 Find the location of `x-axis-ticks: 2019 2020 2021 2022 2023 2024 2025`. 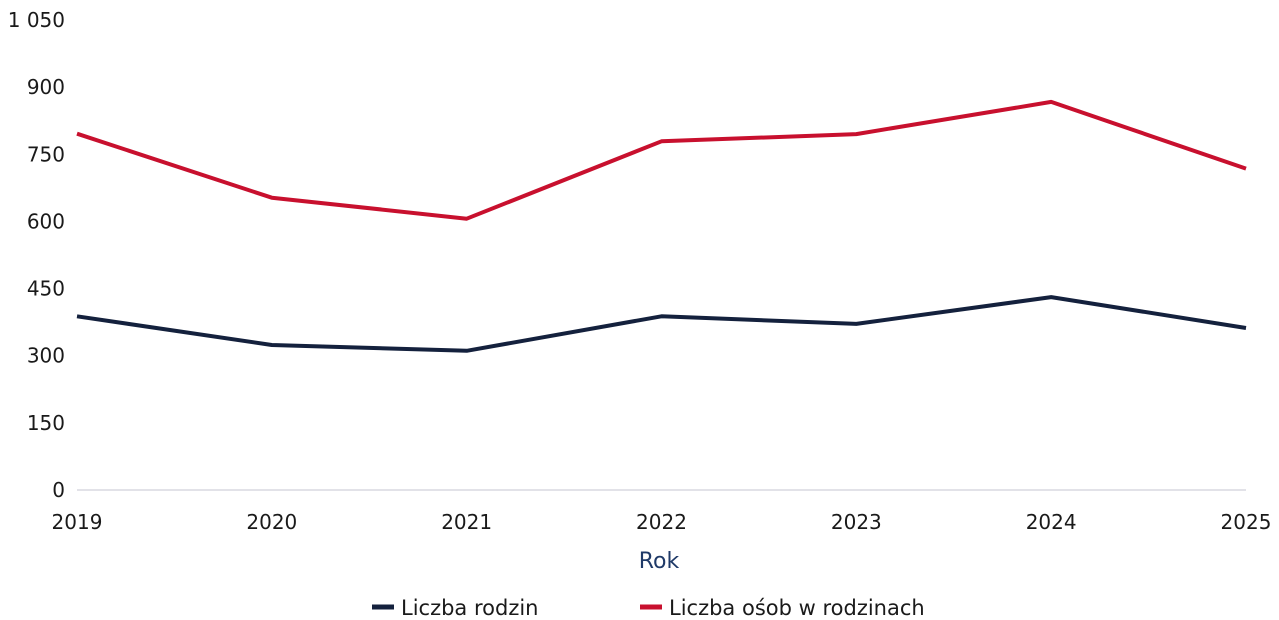

x-axis-ticks: 2019 2020 2021 2022 2023 2024 2025 is located at coordinates (662, 522).